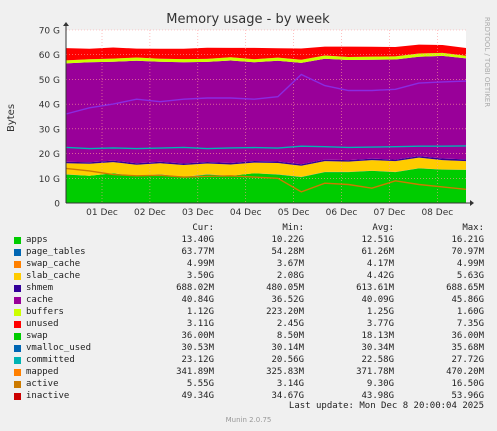 Image resolution: width=497 pixels, height=431 pixels. I want to click on legend-value-avg: 18.13M, so click(377, 336).